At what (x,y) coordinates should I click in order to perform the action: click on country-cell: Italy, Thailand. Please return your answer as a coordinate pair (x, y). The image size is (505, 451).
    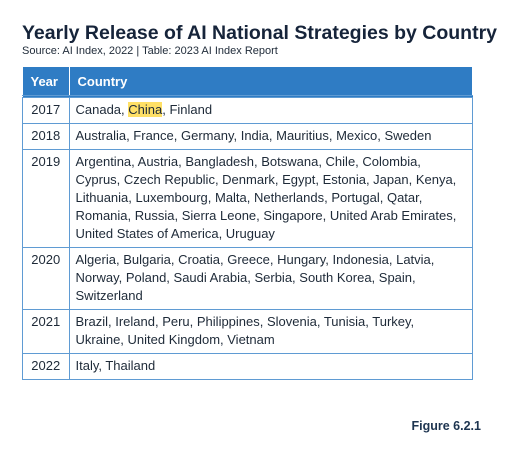
    Looking at the image, I should click on (270, 366).